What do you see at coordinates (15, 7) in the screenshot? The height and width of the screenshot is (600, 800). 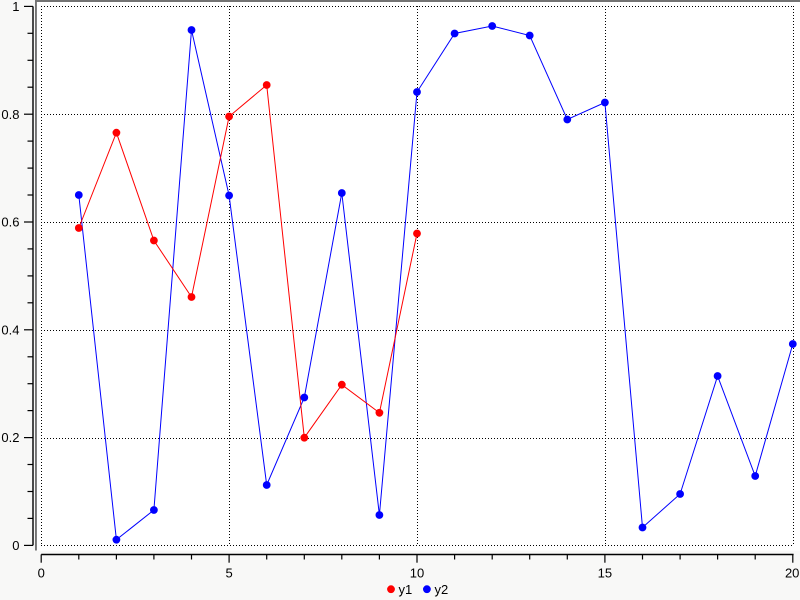 I see `svg-text: 1` at bounding box center [15, 7].